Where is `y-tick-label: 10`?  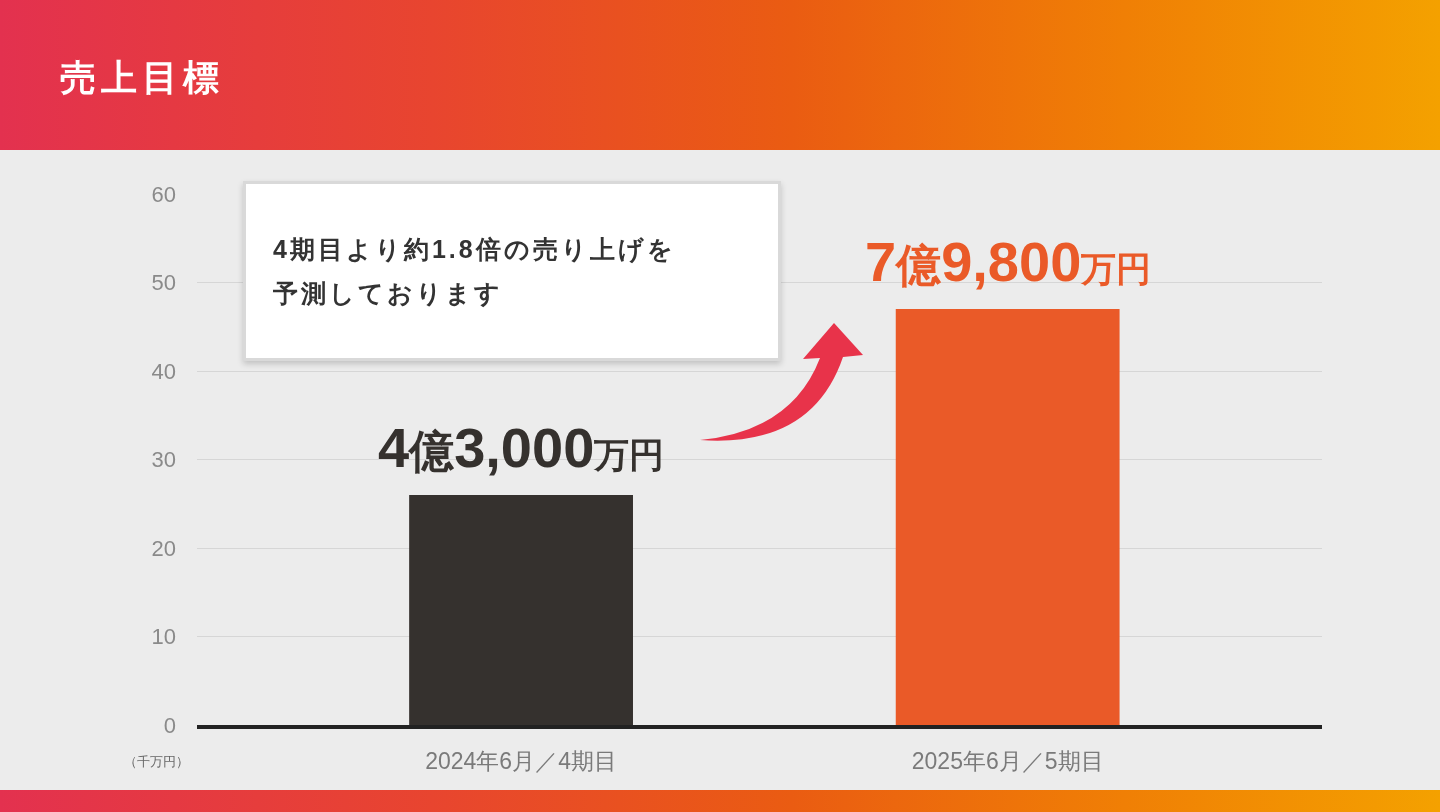
y-tick-label: 10 is located at coordinates (163, 637).